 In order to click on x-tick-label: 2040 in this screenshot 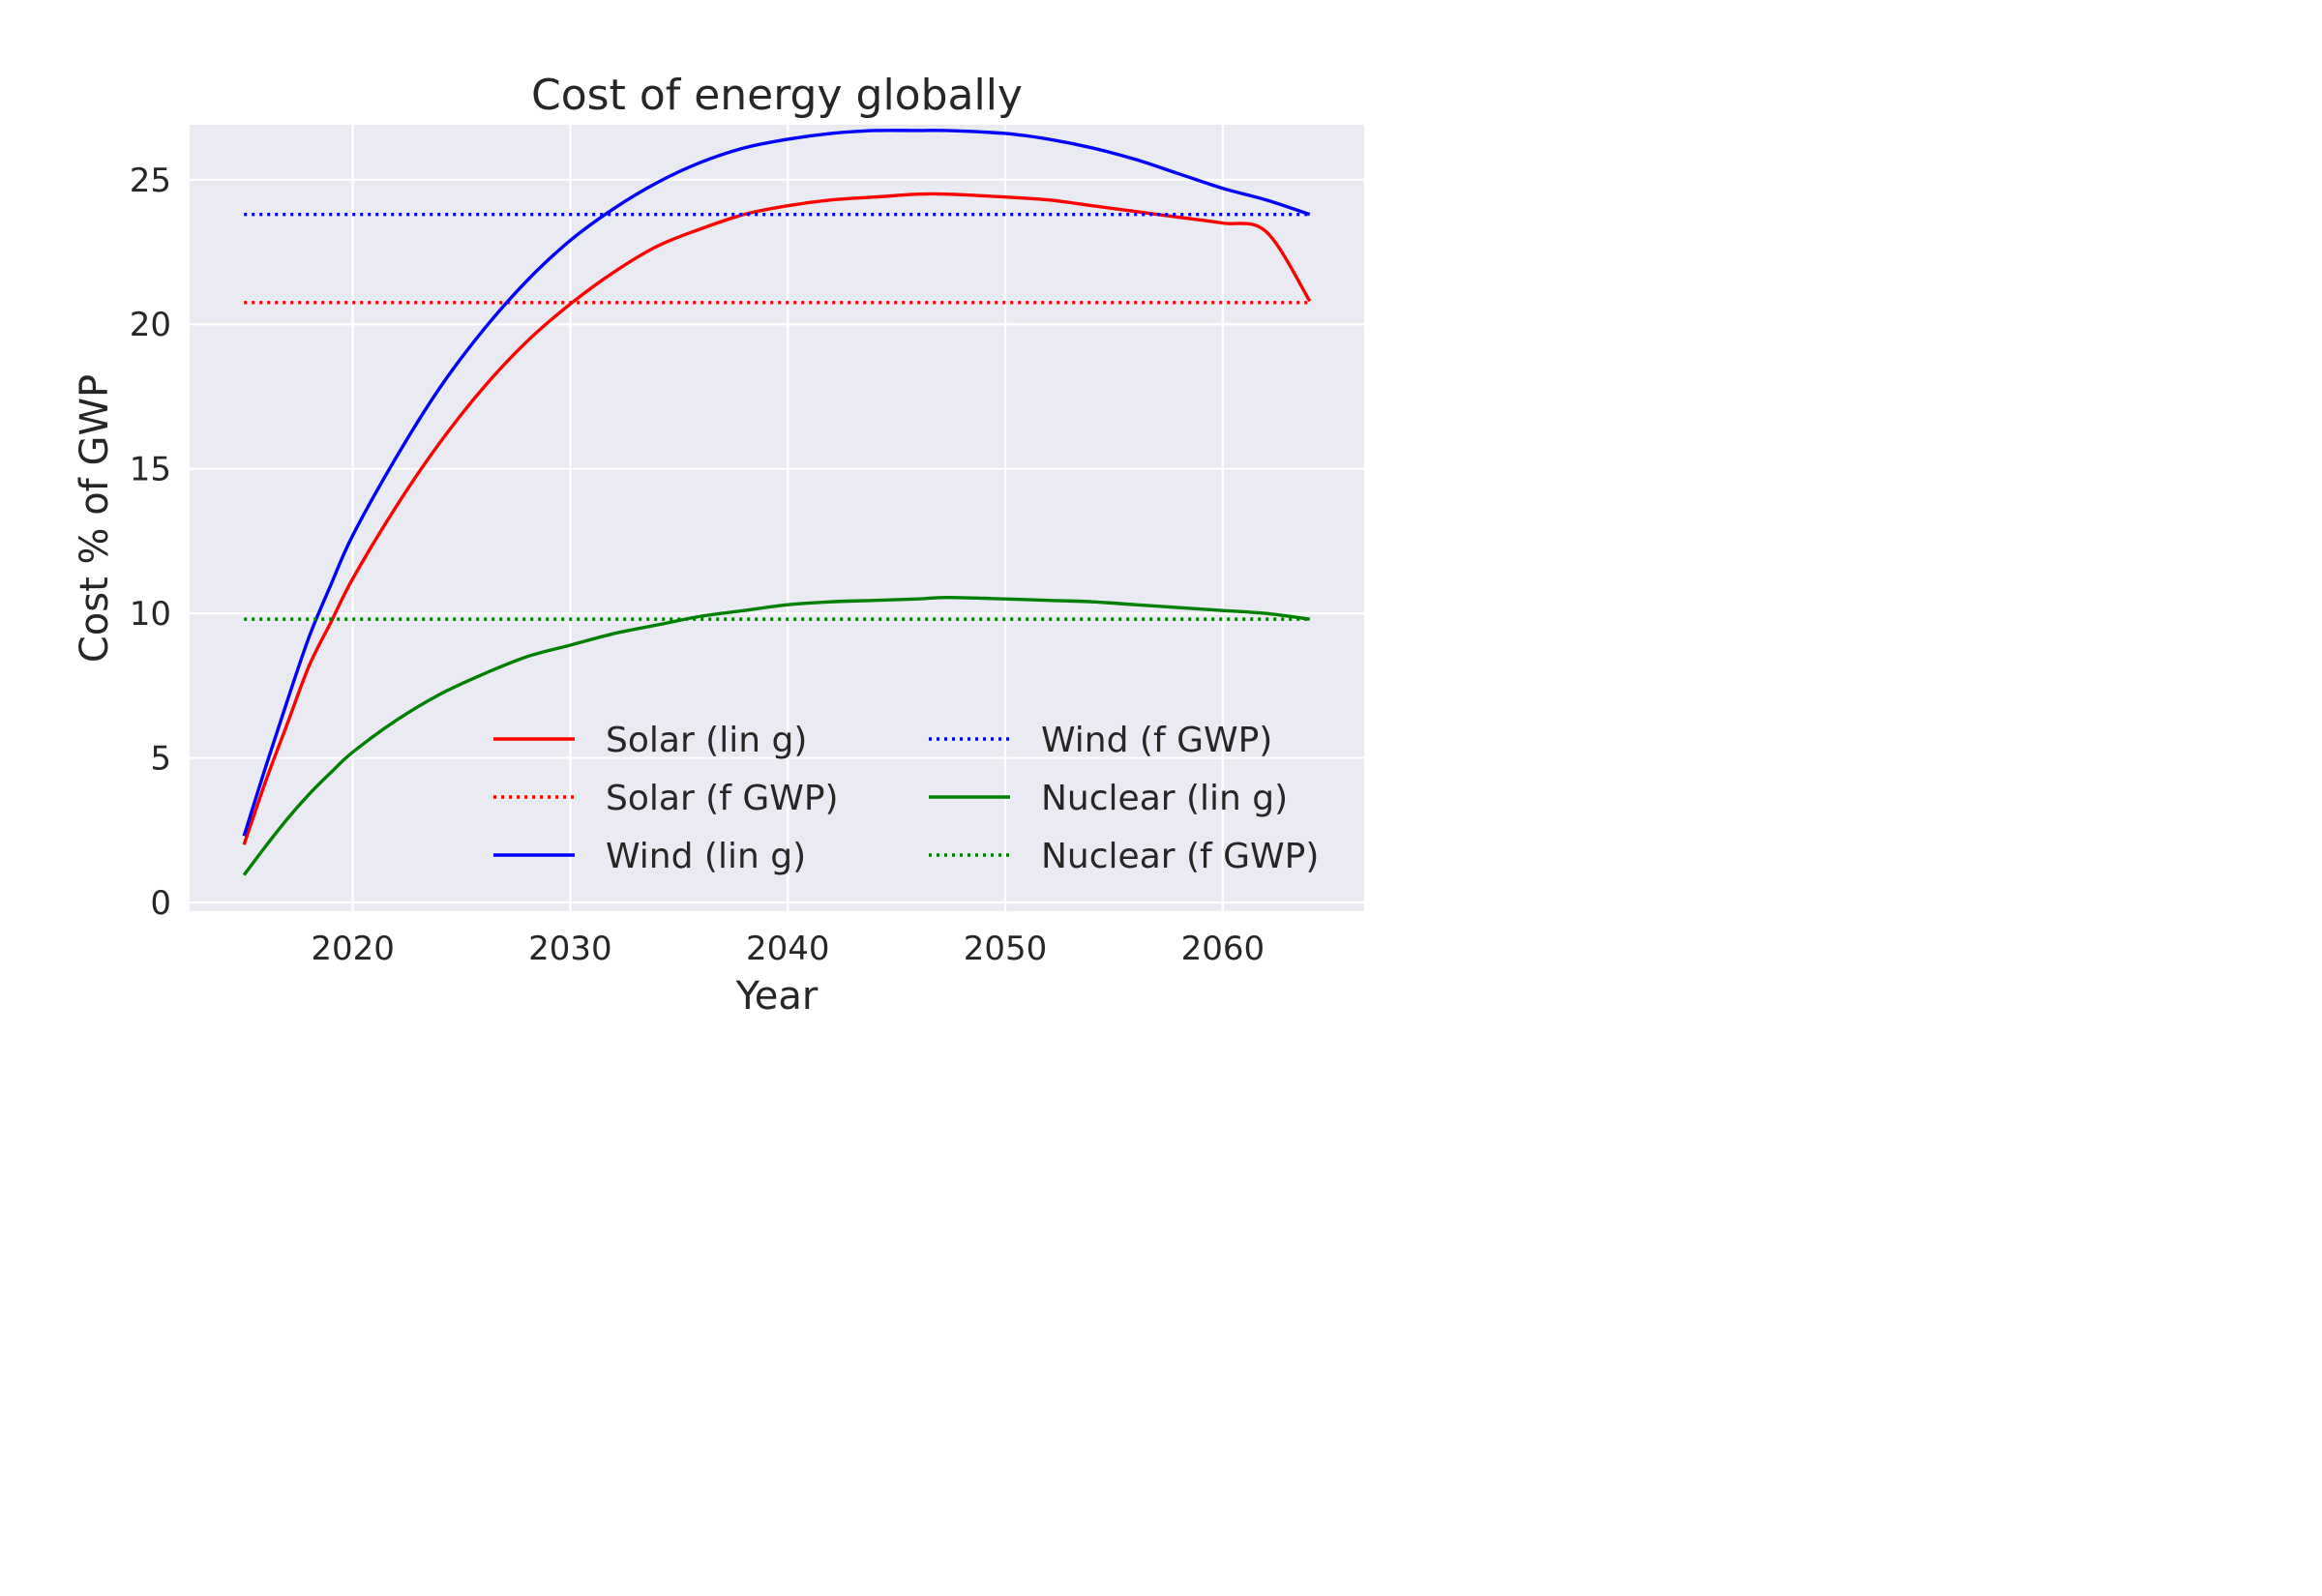, I will do `click(788, 949)`.